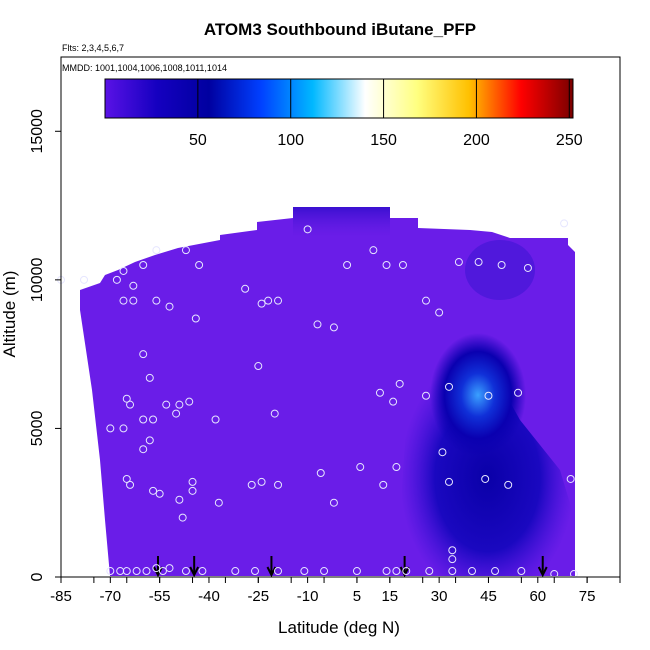 The height and width of the screenshot is (650, 650). I want to click on tropical-core, so click(478, 395).